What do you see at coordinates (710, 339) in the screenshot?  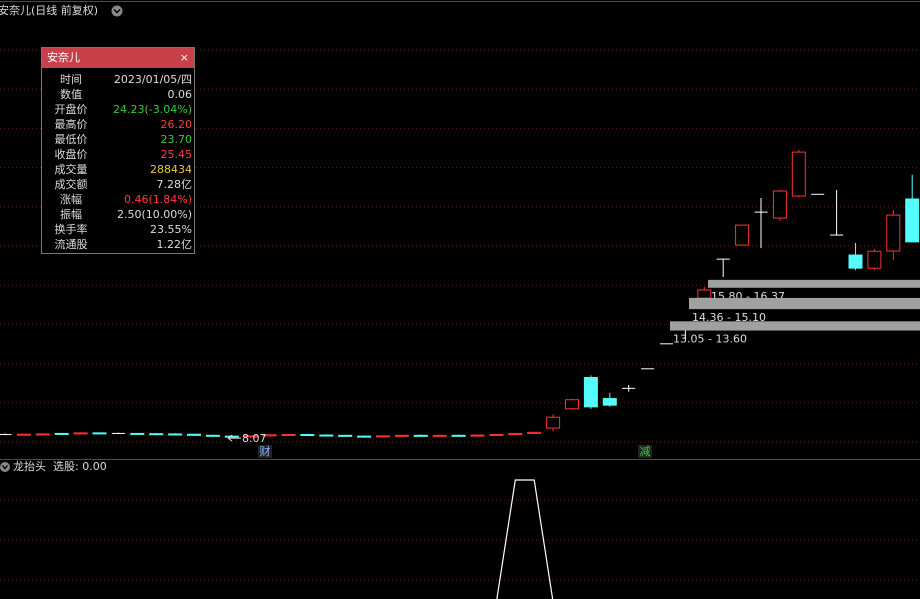 I see `zone-label: 13.05 - 13.60` at bounding box center [710, 339].